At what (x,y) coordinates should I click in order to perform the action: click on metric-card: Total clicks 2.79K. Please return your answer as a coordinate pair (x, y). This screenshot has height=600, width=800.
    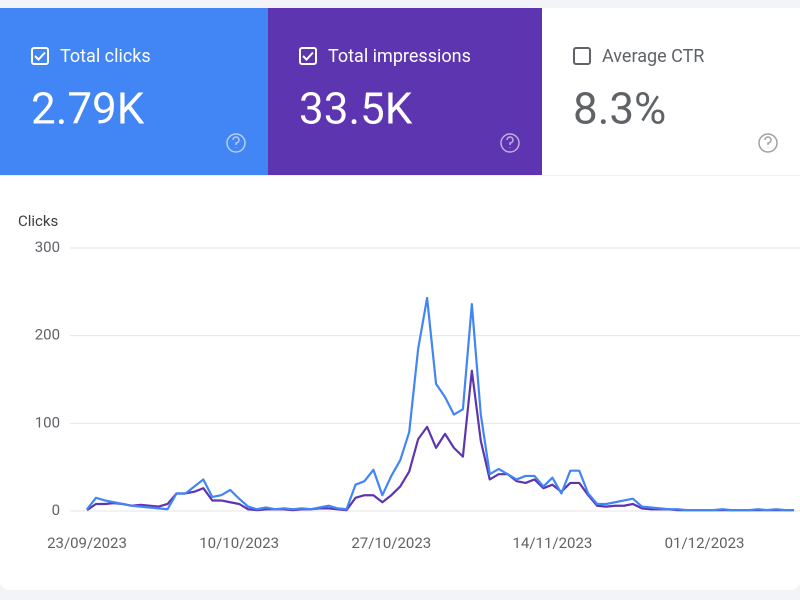
    Looking at the image, I should click on (134, 91).